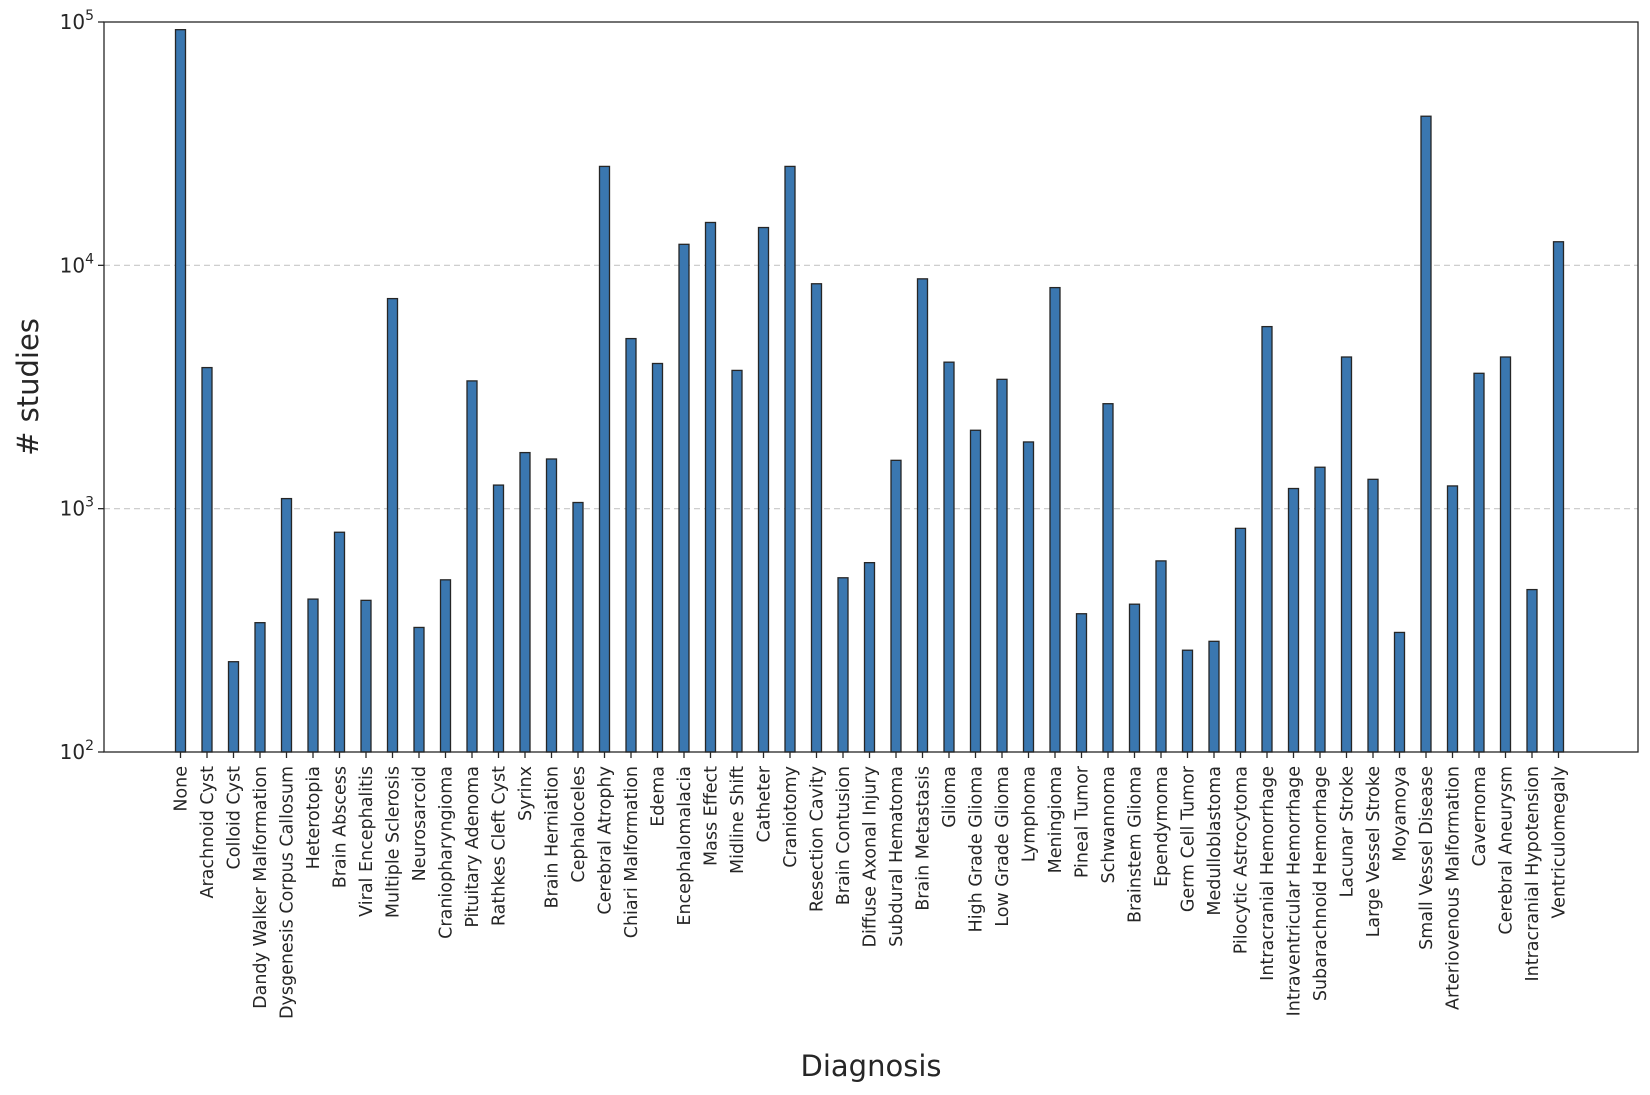 The image size is (1650, 1095). What do you see at coordinates (1480, 816) in the screenshot?
I see `x-tick-label: Cavernoma` at bounding box center [1480, 816].